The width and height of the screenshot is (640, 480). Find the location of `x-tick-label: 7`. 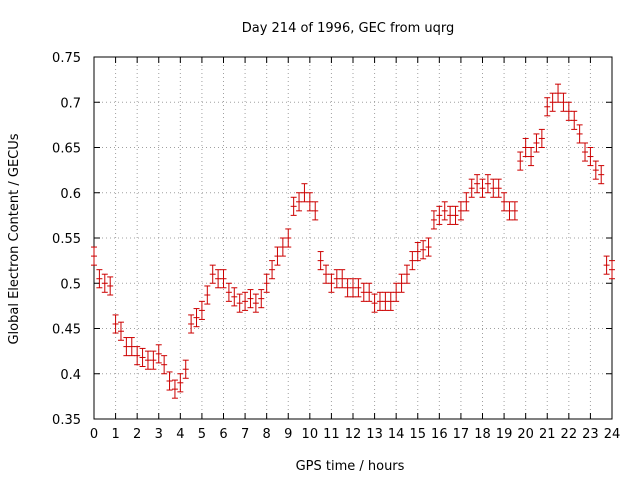

x-tick-label: 7 is located at coordinates (245, 434).